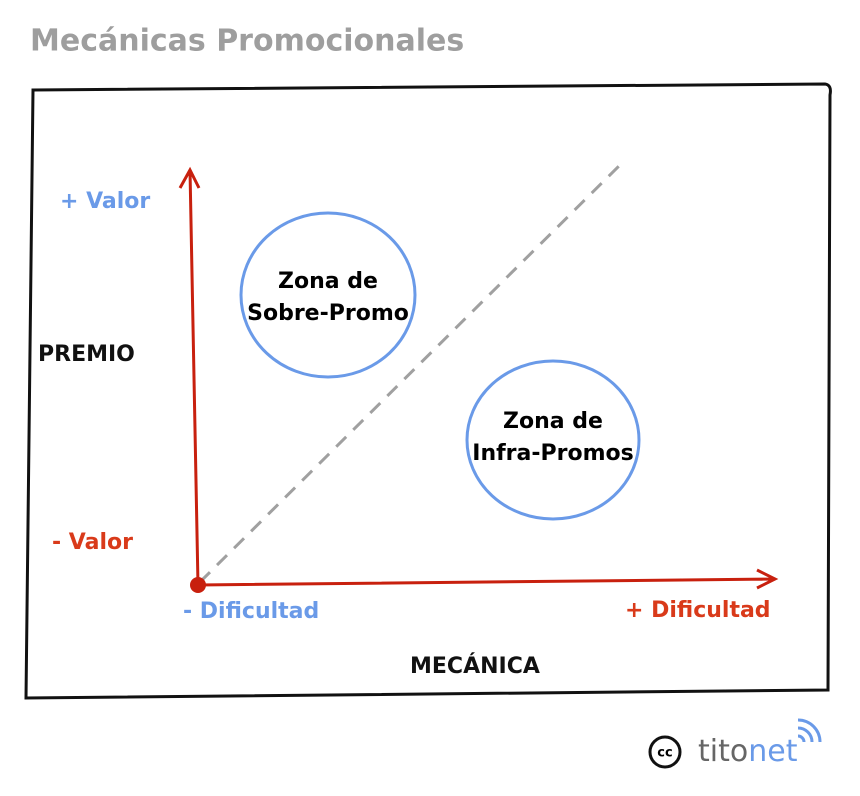  Describe the element at coordinates (92, 542) in the screenshot. I see `y-low: - Valor` at that location.